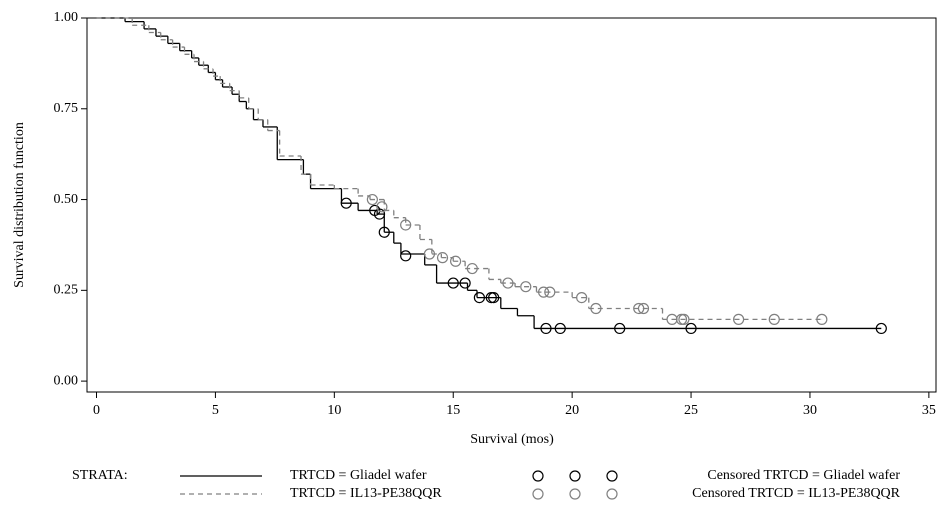  Describe the element at coordinates (66, 199) in the screenshot. I see `y-tick-label: 0.50` at that location.